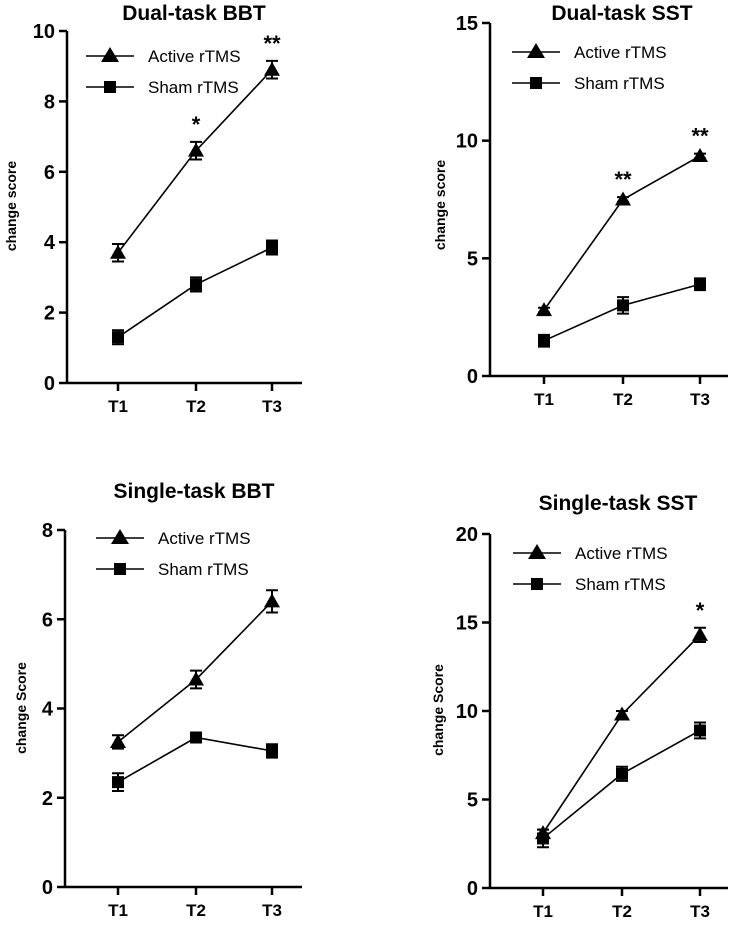 Image resolution: width=744 pixels, height=931 pixels. I want to click on chart-title: Dual-task SST, so click(621, 13).